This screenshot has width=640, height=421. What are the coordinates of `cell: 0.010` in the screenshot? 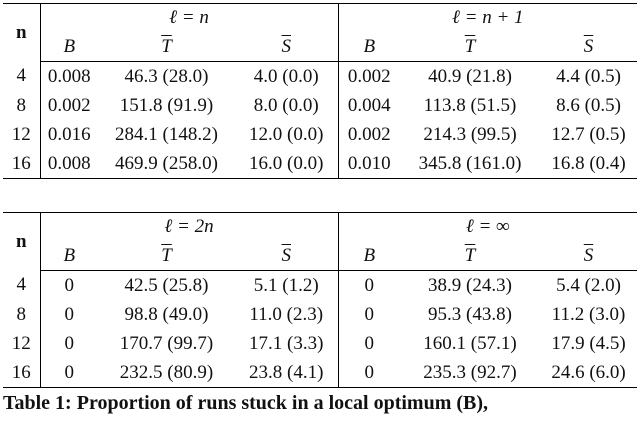 It's located at (369, 164).